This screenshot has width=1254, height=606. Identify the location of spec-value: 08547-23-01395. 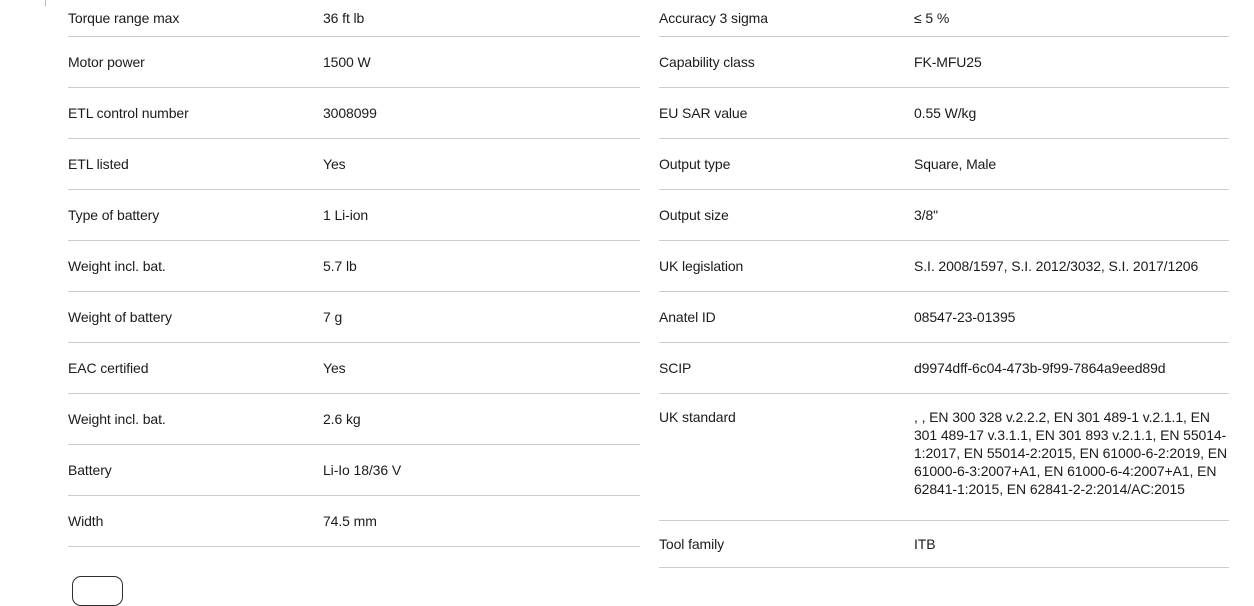
(965, 317).